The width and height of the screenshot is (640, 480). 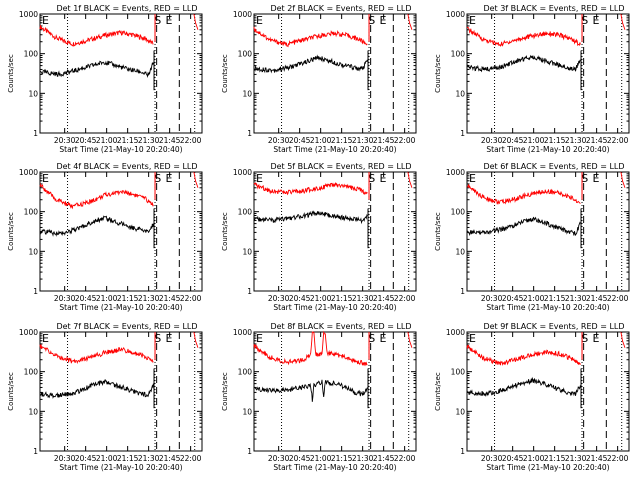 What do you see at coordinates (340, 166) in the screenshot?
I see `panel-title: Det 5f BLACK = Events, RED = LLD` at bounding box center [340, 166].